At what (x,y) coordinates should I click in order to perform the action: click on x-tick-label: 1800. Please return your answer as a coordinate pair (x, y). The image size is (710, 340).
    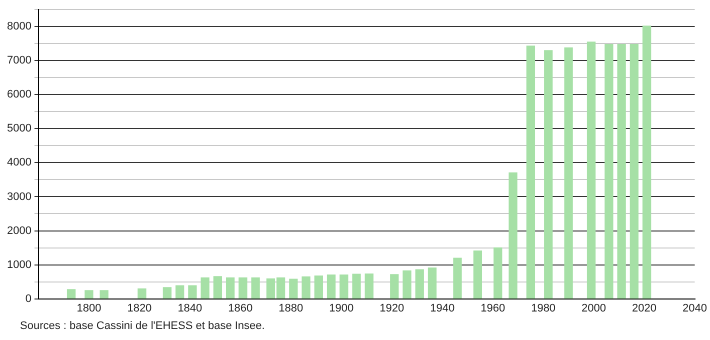
    Looking at the image, I should click on (89, 308).